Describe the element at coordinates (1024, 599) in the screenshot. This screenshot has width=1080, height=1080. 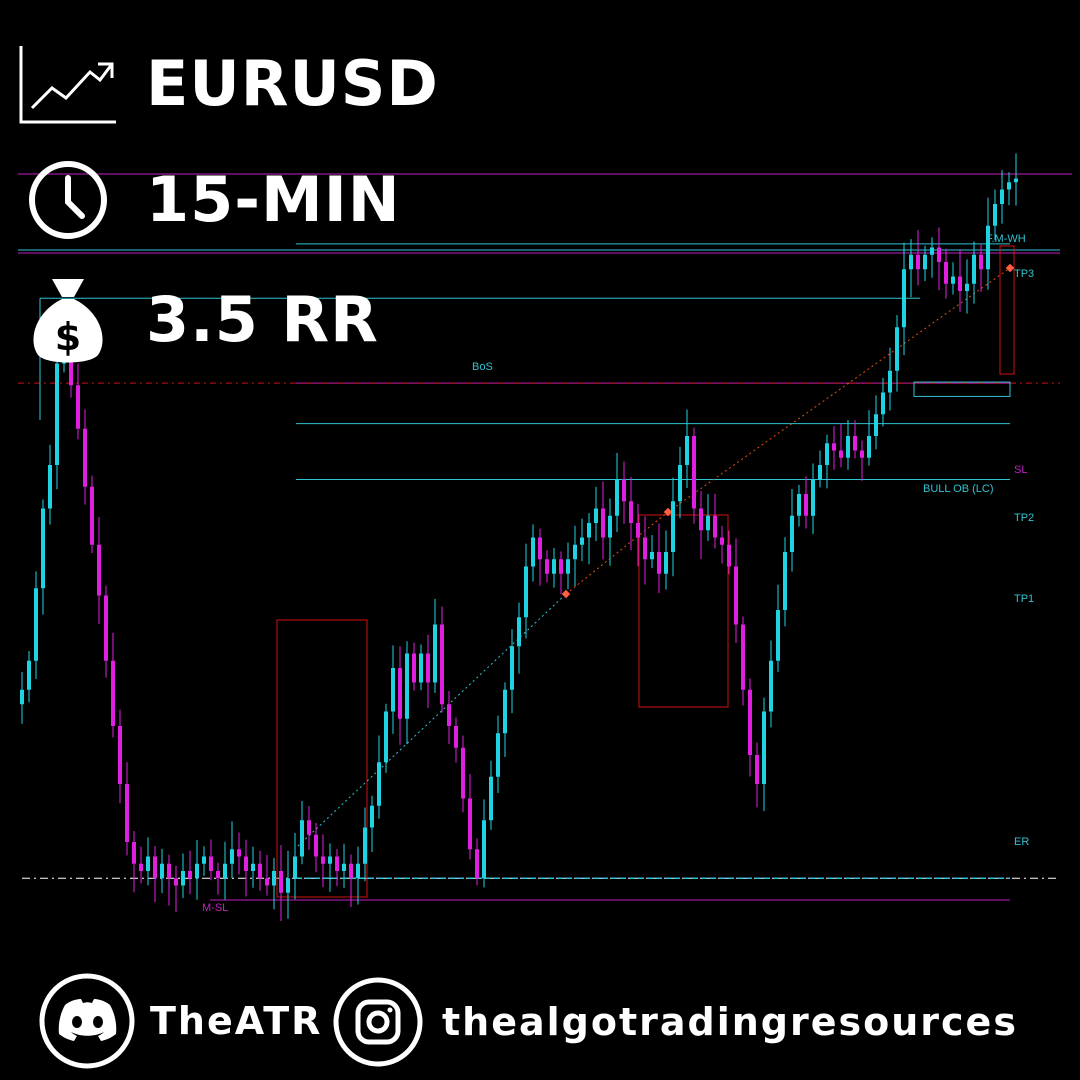
I see `level-label-tp1: TP1` at that location.